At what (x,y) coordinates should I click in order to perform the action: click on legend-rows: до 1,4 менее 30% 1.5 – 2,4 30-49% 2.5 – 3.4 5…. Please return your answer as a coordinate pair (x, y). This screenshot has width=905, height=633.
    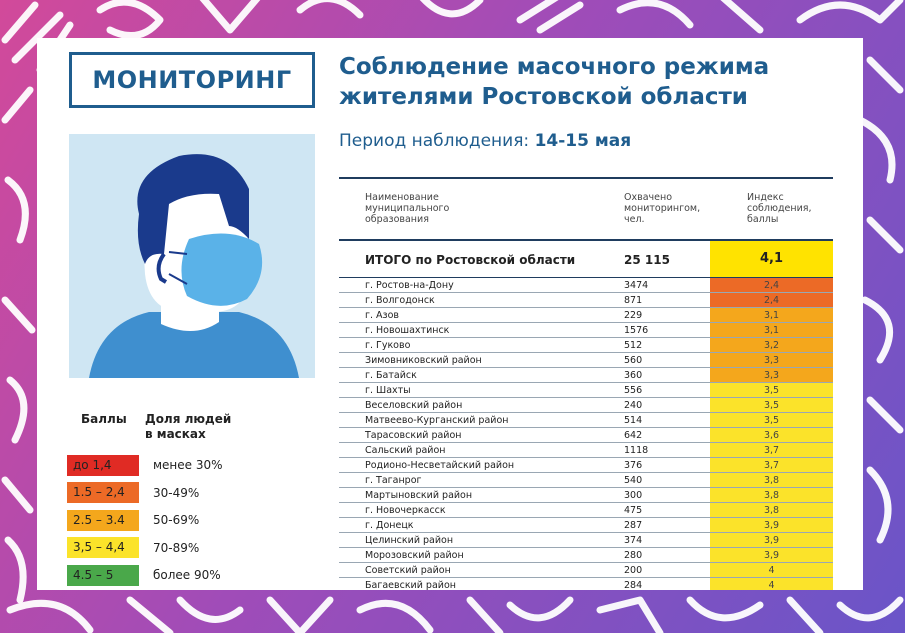
    Looking at the image, I should click on (182, 520).